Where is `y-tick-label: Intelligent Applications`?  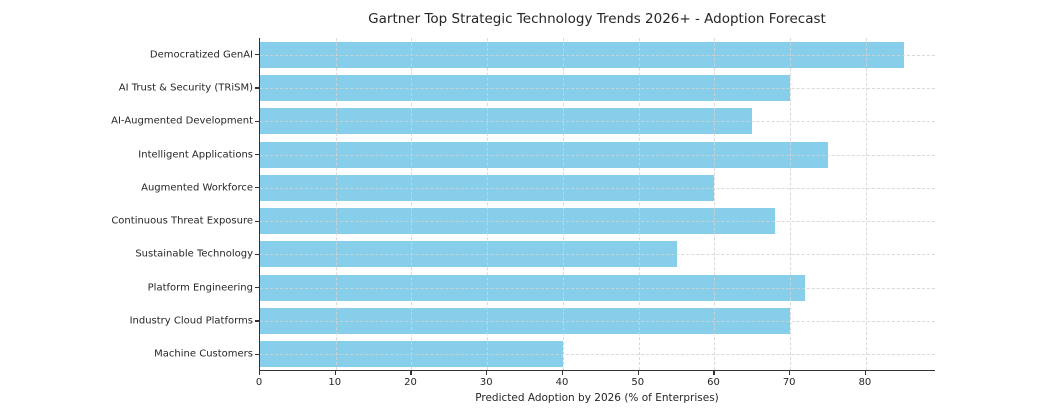
y-tick-label: Intelligent Applications is located at coordinates (195, 155).